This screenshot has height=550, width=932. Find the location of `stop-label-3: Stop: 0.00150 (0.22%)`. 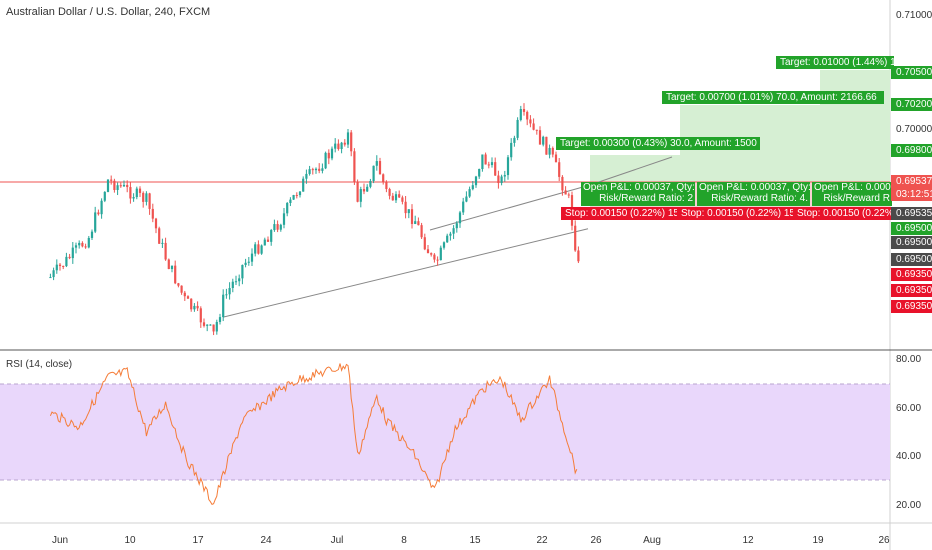

stop-label-3: Stop: 0.00150 (0.22%) is located at coordinates (846, 213).